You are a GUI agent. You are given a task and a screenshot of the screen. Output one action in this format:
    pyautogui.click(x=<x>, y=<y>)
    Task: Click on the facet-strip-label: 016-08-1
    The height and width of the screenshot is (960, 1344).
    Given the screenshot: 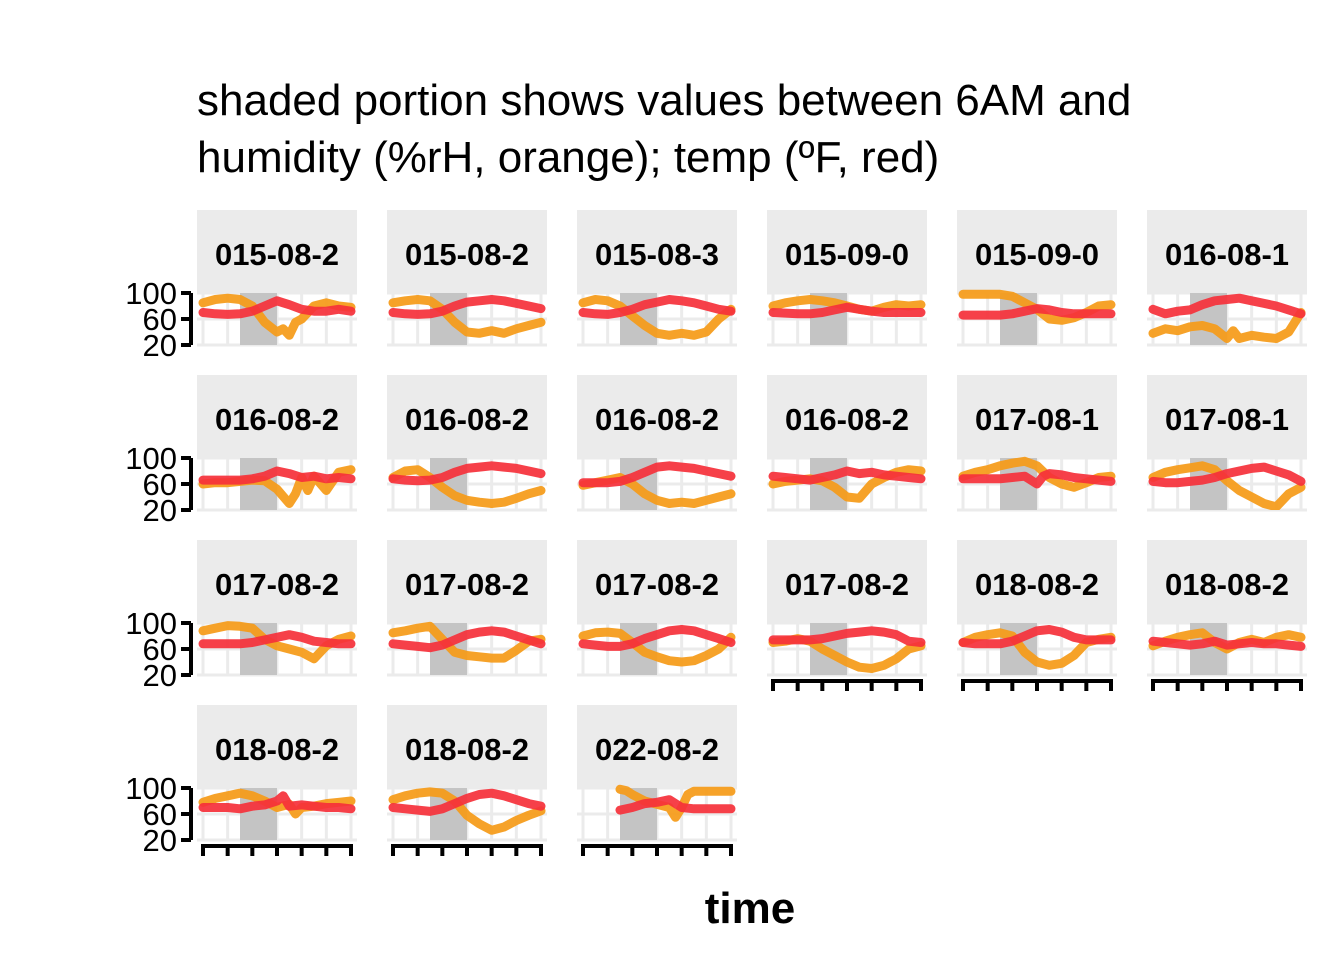 What is the action you would take?
    pyautogui.click(x=1227, y=254)
    